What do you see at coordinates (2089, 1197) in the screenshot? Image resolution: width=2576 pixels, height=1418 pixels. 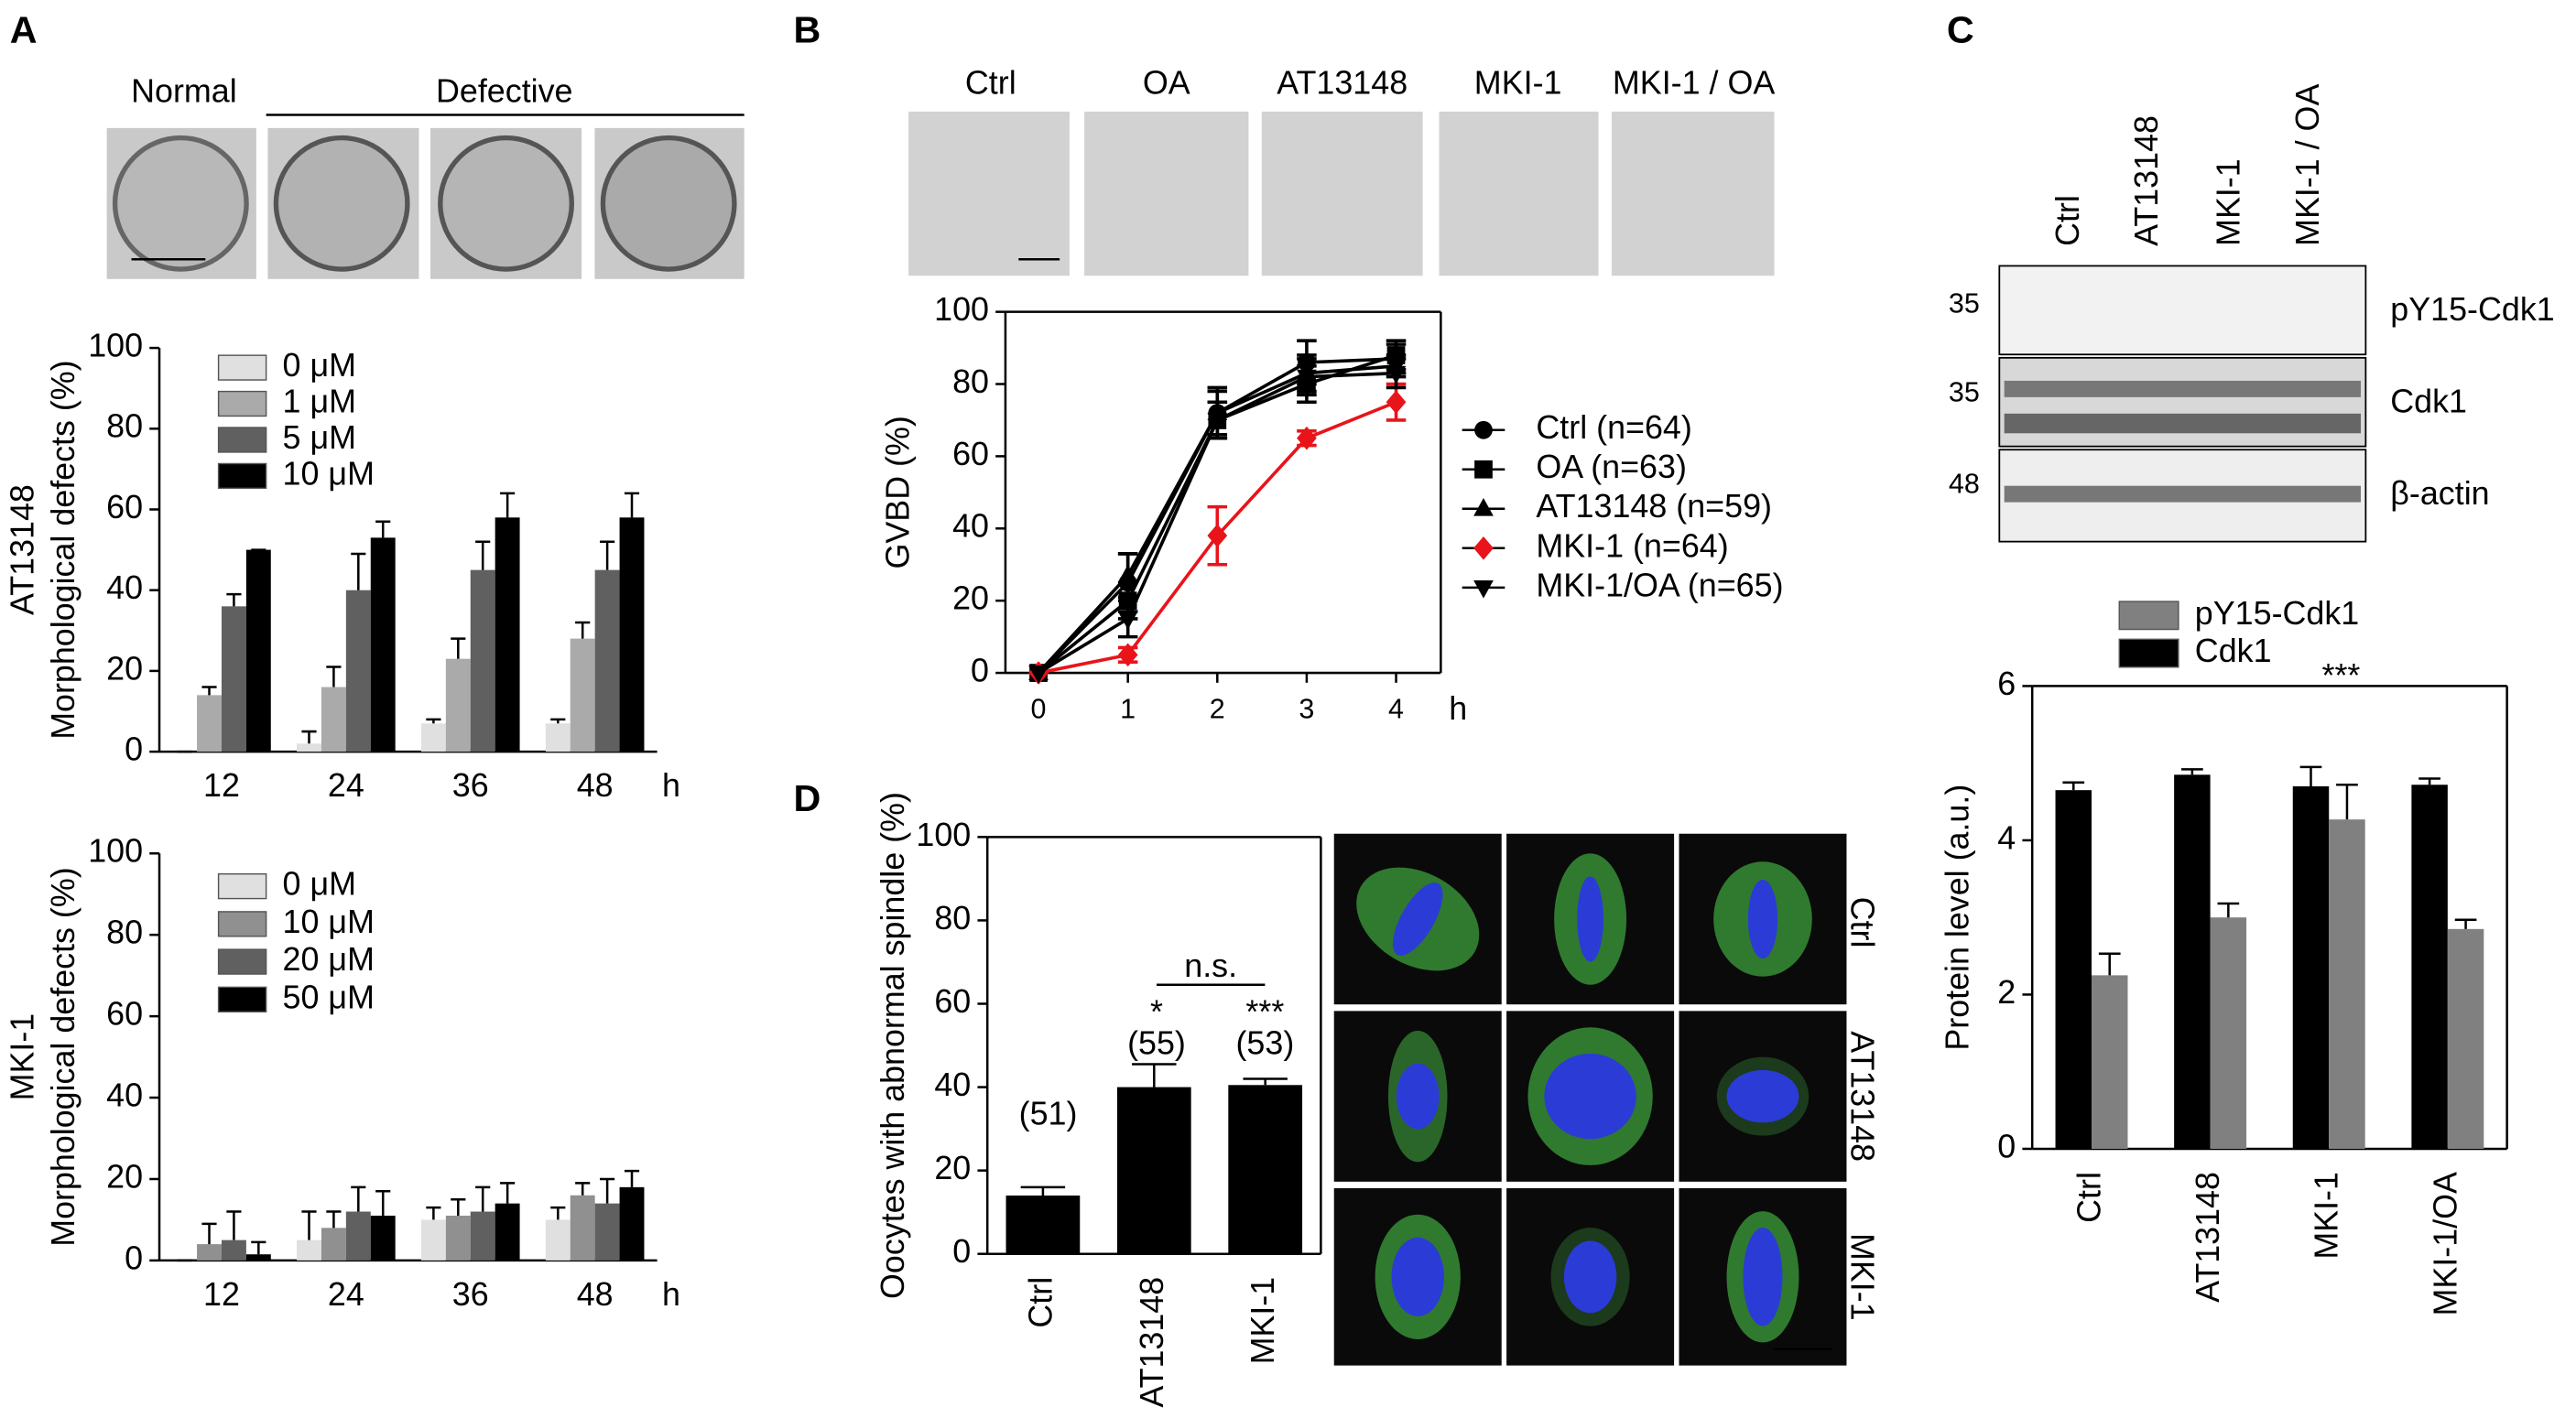 I see `x-tick-label: Ctrl` at bounding box center [2089, 1197].